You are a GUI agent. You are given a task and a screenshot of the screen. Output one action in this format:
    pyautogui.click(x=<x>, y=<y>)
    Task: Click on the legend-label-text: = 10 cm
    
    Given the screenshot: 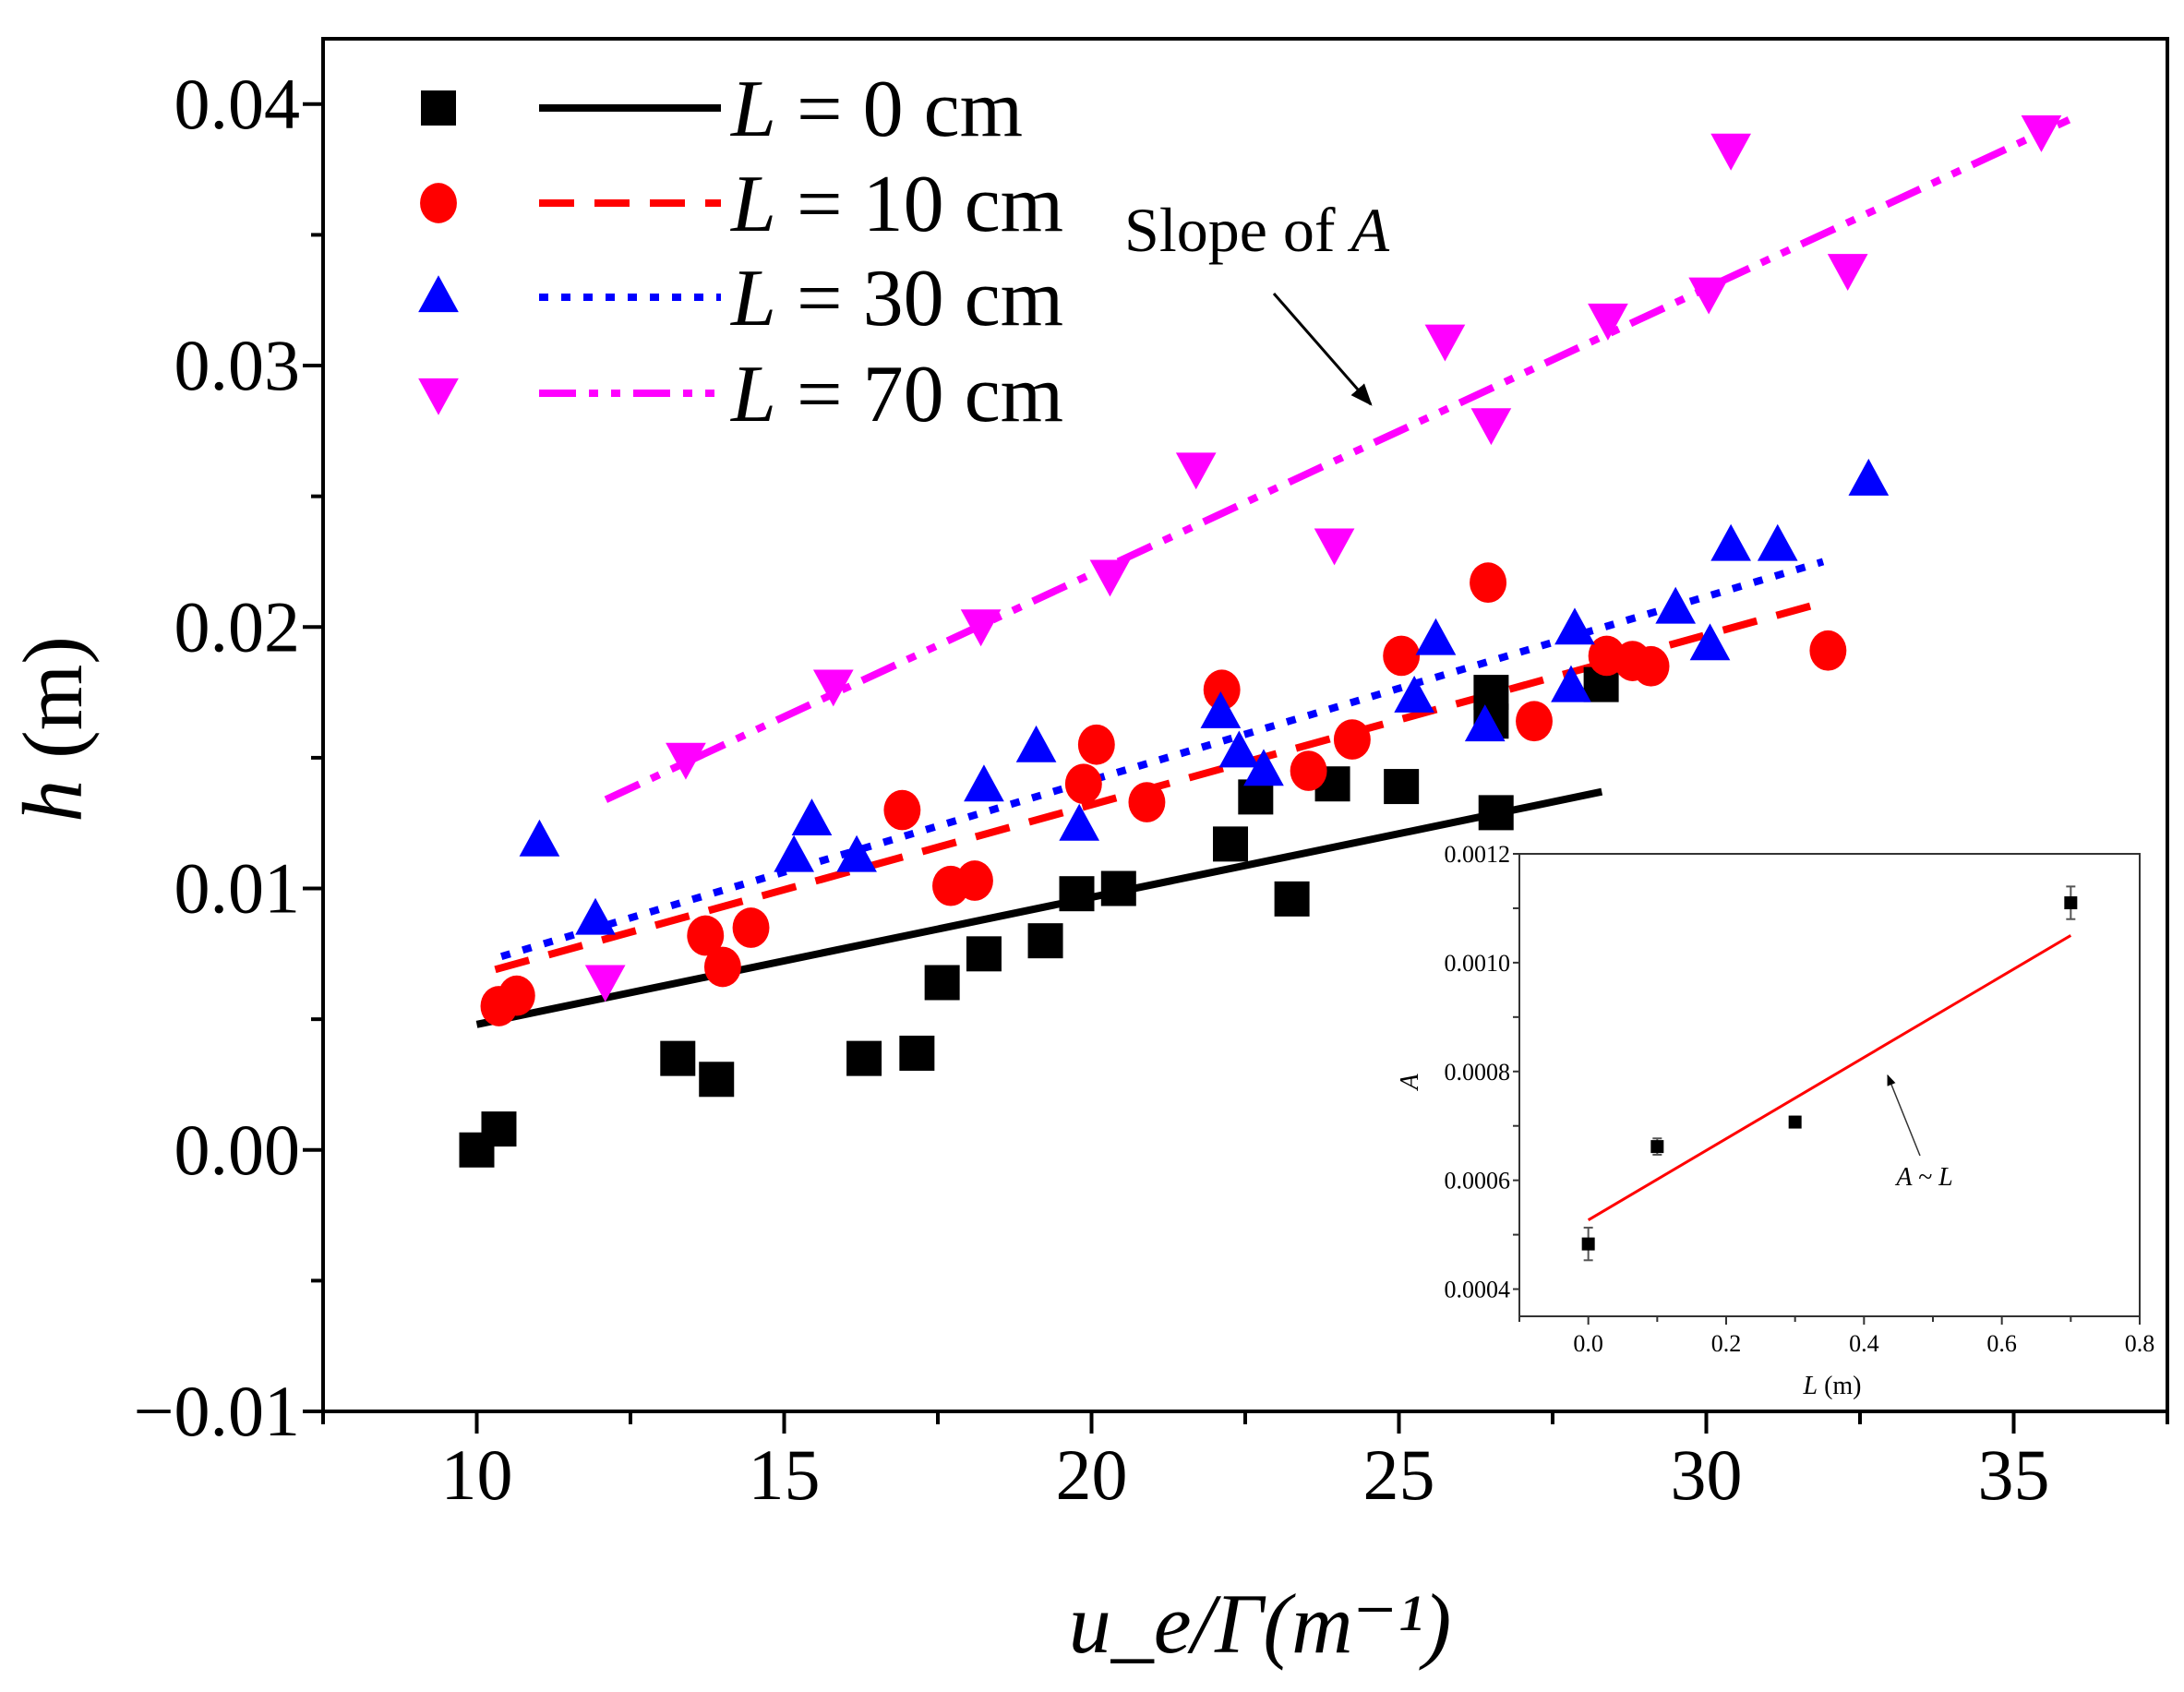 What is the action you would take?
    pyautogui.click(x=919, y=204)
    